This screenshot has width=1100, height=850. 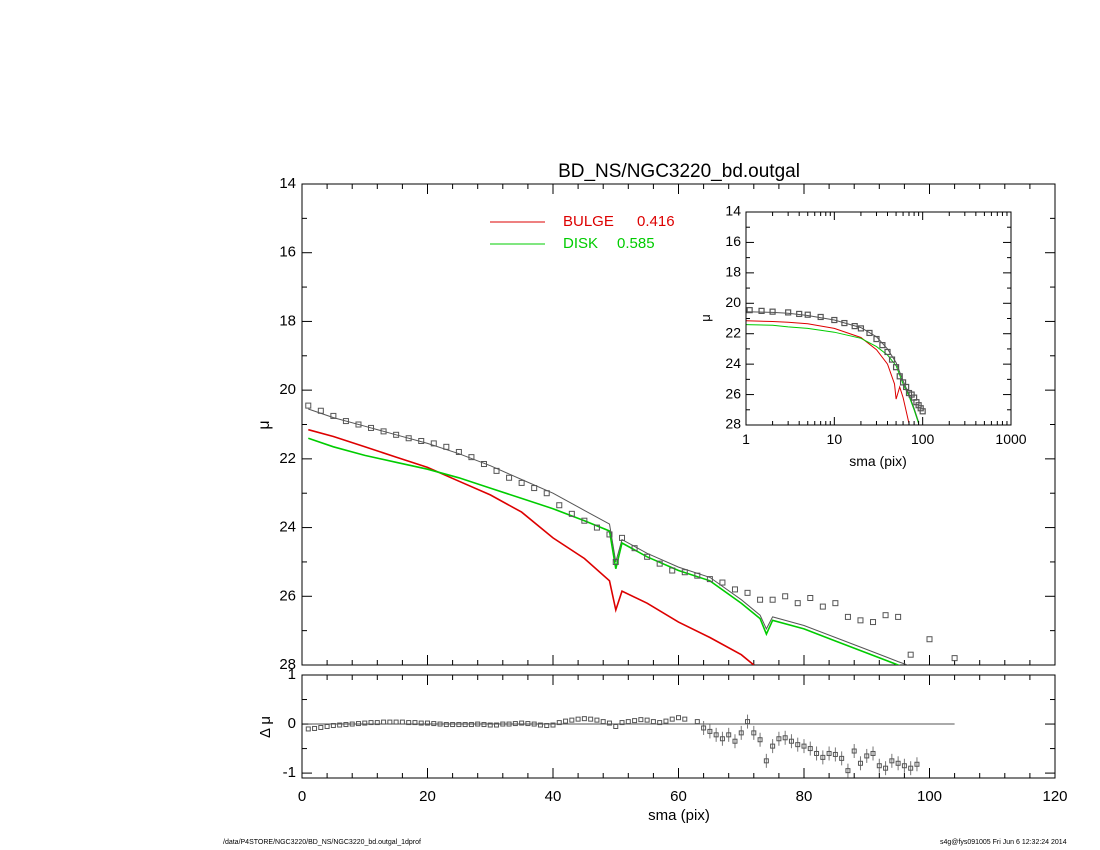 What do you see at coordinates (287, 527) in the screenshot?
I see `main-y-tick-label: 24` at bounding box center [287, 527].